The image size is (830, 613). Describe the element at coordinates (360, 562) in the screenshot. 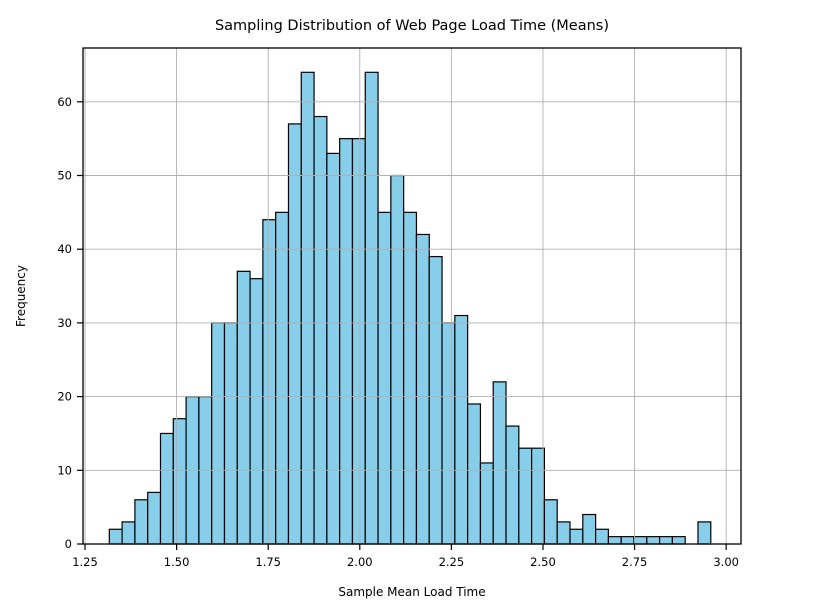

I see `x-tick-label: 2.00` at that location.